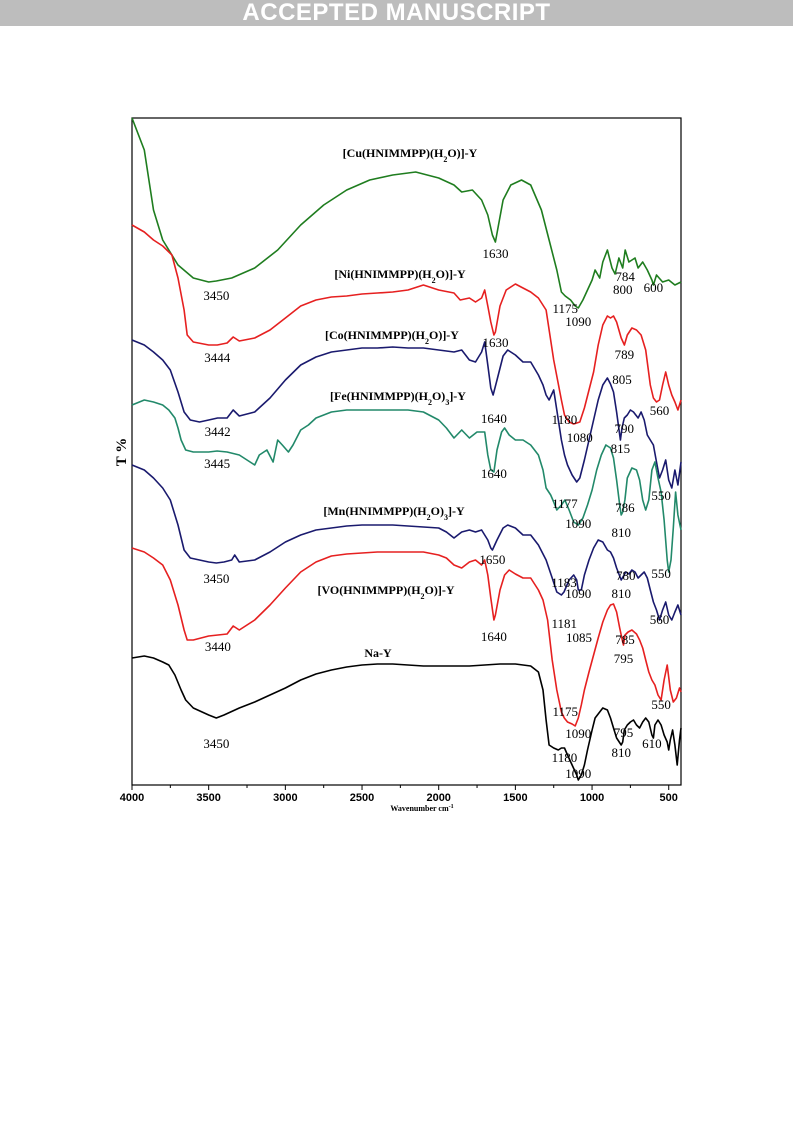  What do you see at coordinates (400, 276) in the screenshot?
I see `series-label-1: [Ni(HNIMMPP)(H2O)]-Y` at bounding box center [400, 276].